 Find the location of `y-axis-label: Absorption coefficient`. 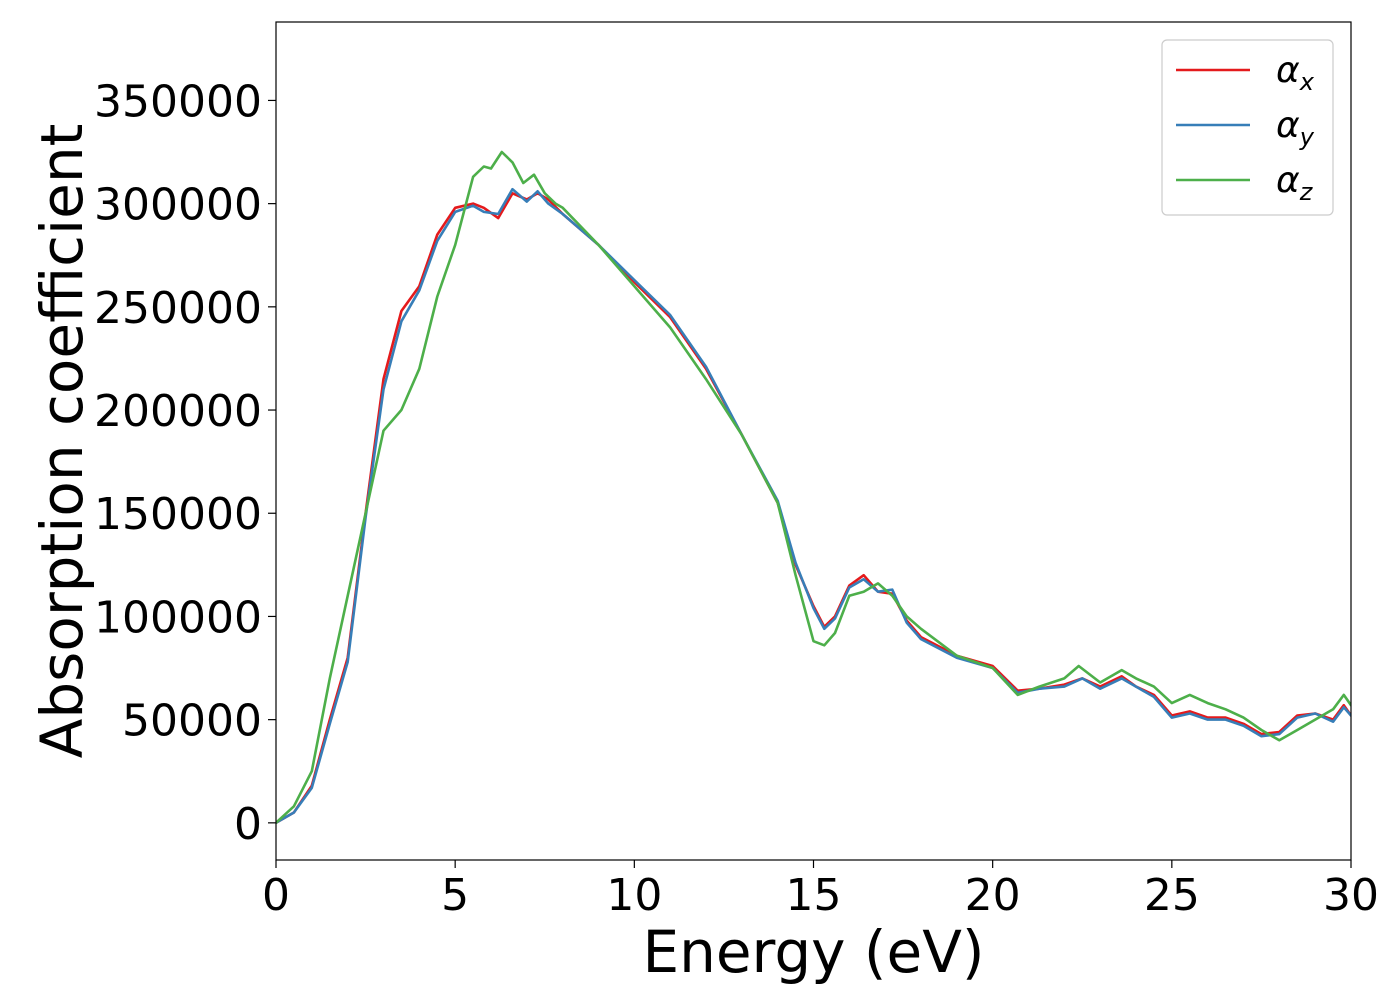

y-axis-label: Absorption coefficient is located at coordinates (62, 441).